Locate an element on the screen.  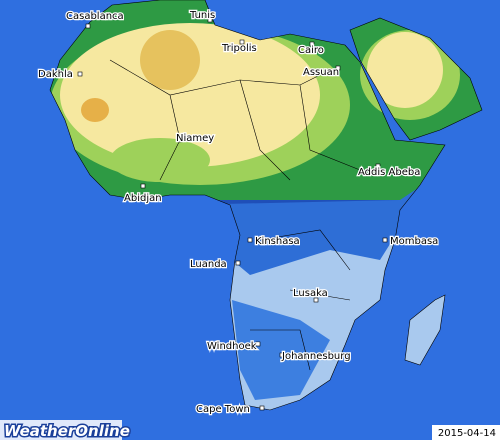
city-label: Dakhla is located at coordinates (55, 74).